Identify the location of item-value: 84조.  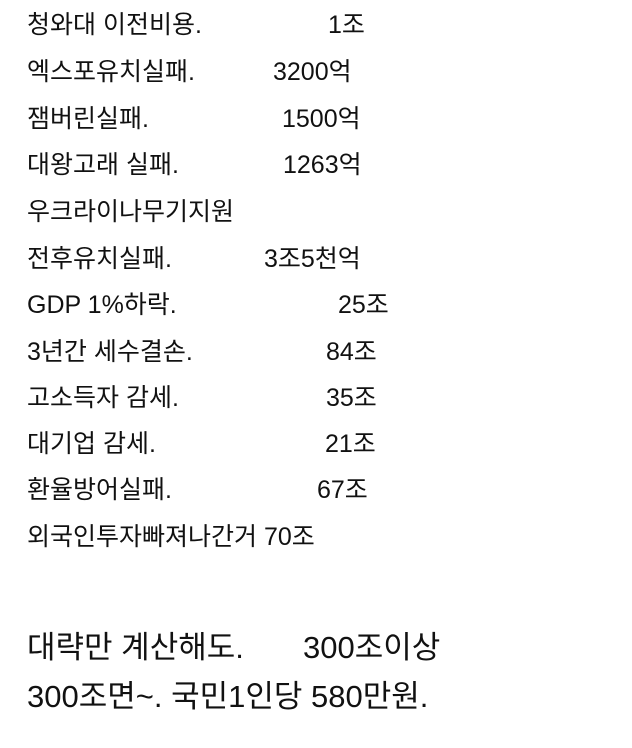
(351, 352).